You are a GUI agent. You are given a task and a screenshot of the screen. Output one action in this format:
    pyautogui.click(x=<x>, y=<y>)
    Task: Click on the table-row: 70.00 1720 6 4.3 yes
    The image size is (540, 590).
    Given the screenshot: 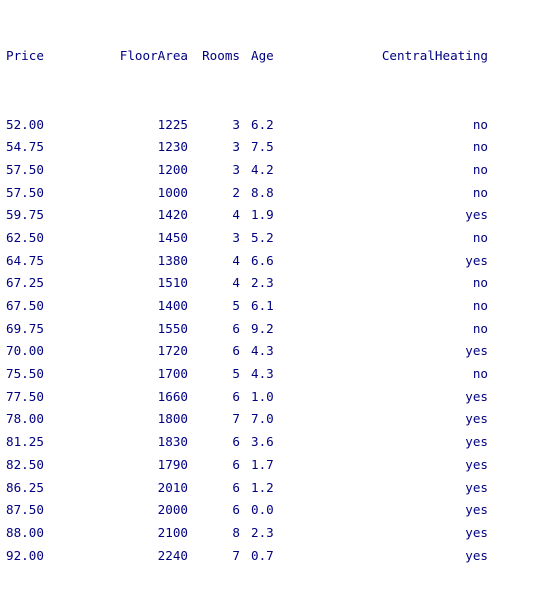 What is the action you would take?
    pyautogui.click(x=270, y=351)
    